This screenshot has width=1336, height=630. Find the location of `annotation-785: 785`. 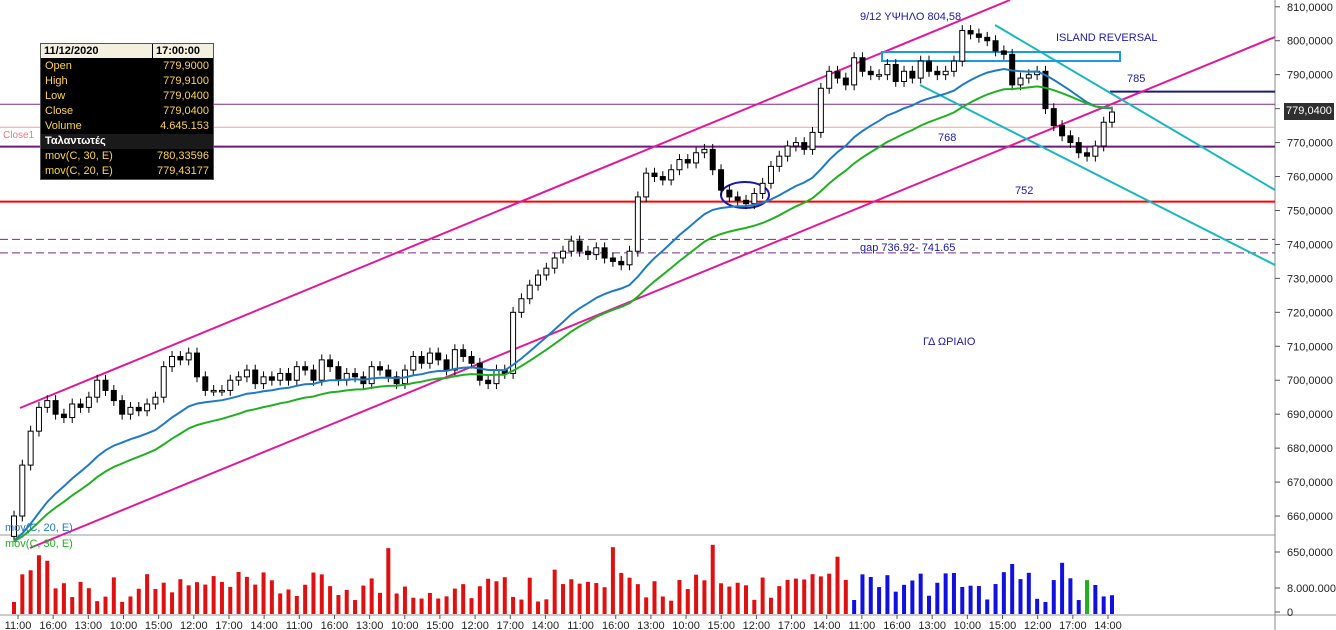

annotation-785: 785 is located at coordinates (1136, 79).